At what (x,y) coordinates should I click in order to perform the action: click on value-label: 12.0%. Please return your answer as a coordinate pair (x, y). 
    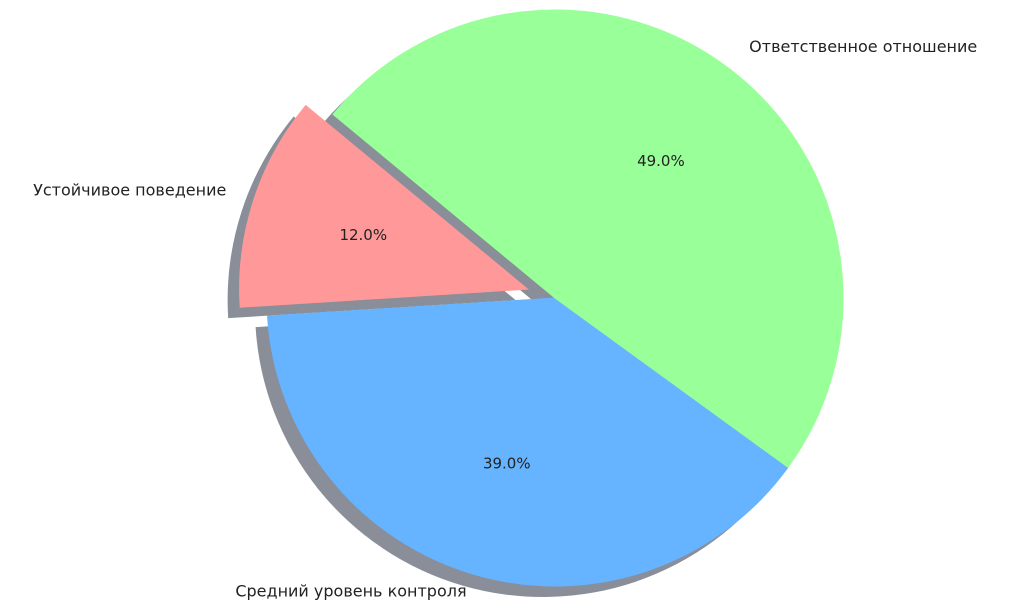
    Looking at the image, I should click on (363, 235).